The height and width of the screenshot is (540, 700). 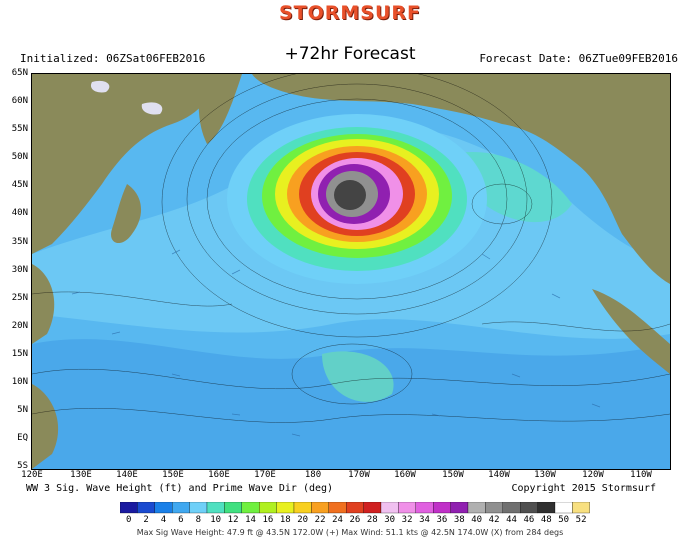 I want to click on lat-label: 5N, so click(x=22, y=410).